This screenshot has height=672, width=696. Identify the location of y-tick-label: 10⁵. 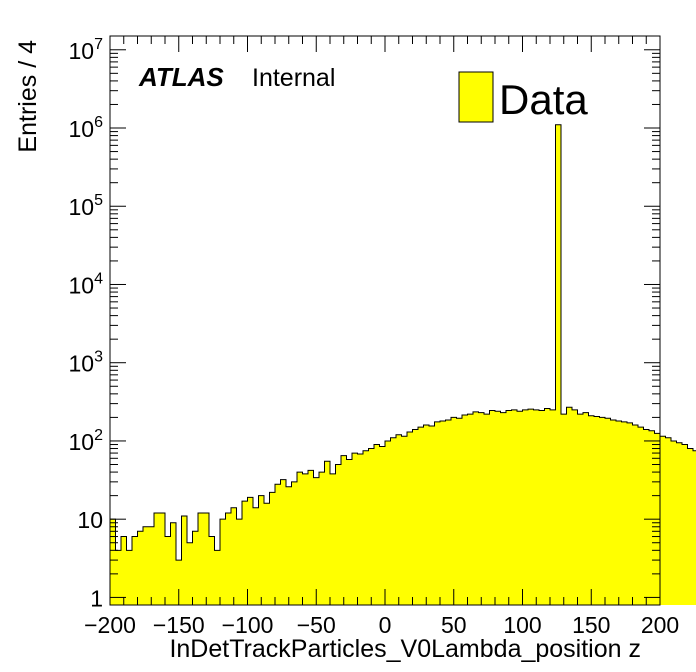
(86, 206).